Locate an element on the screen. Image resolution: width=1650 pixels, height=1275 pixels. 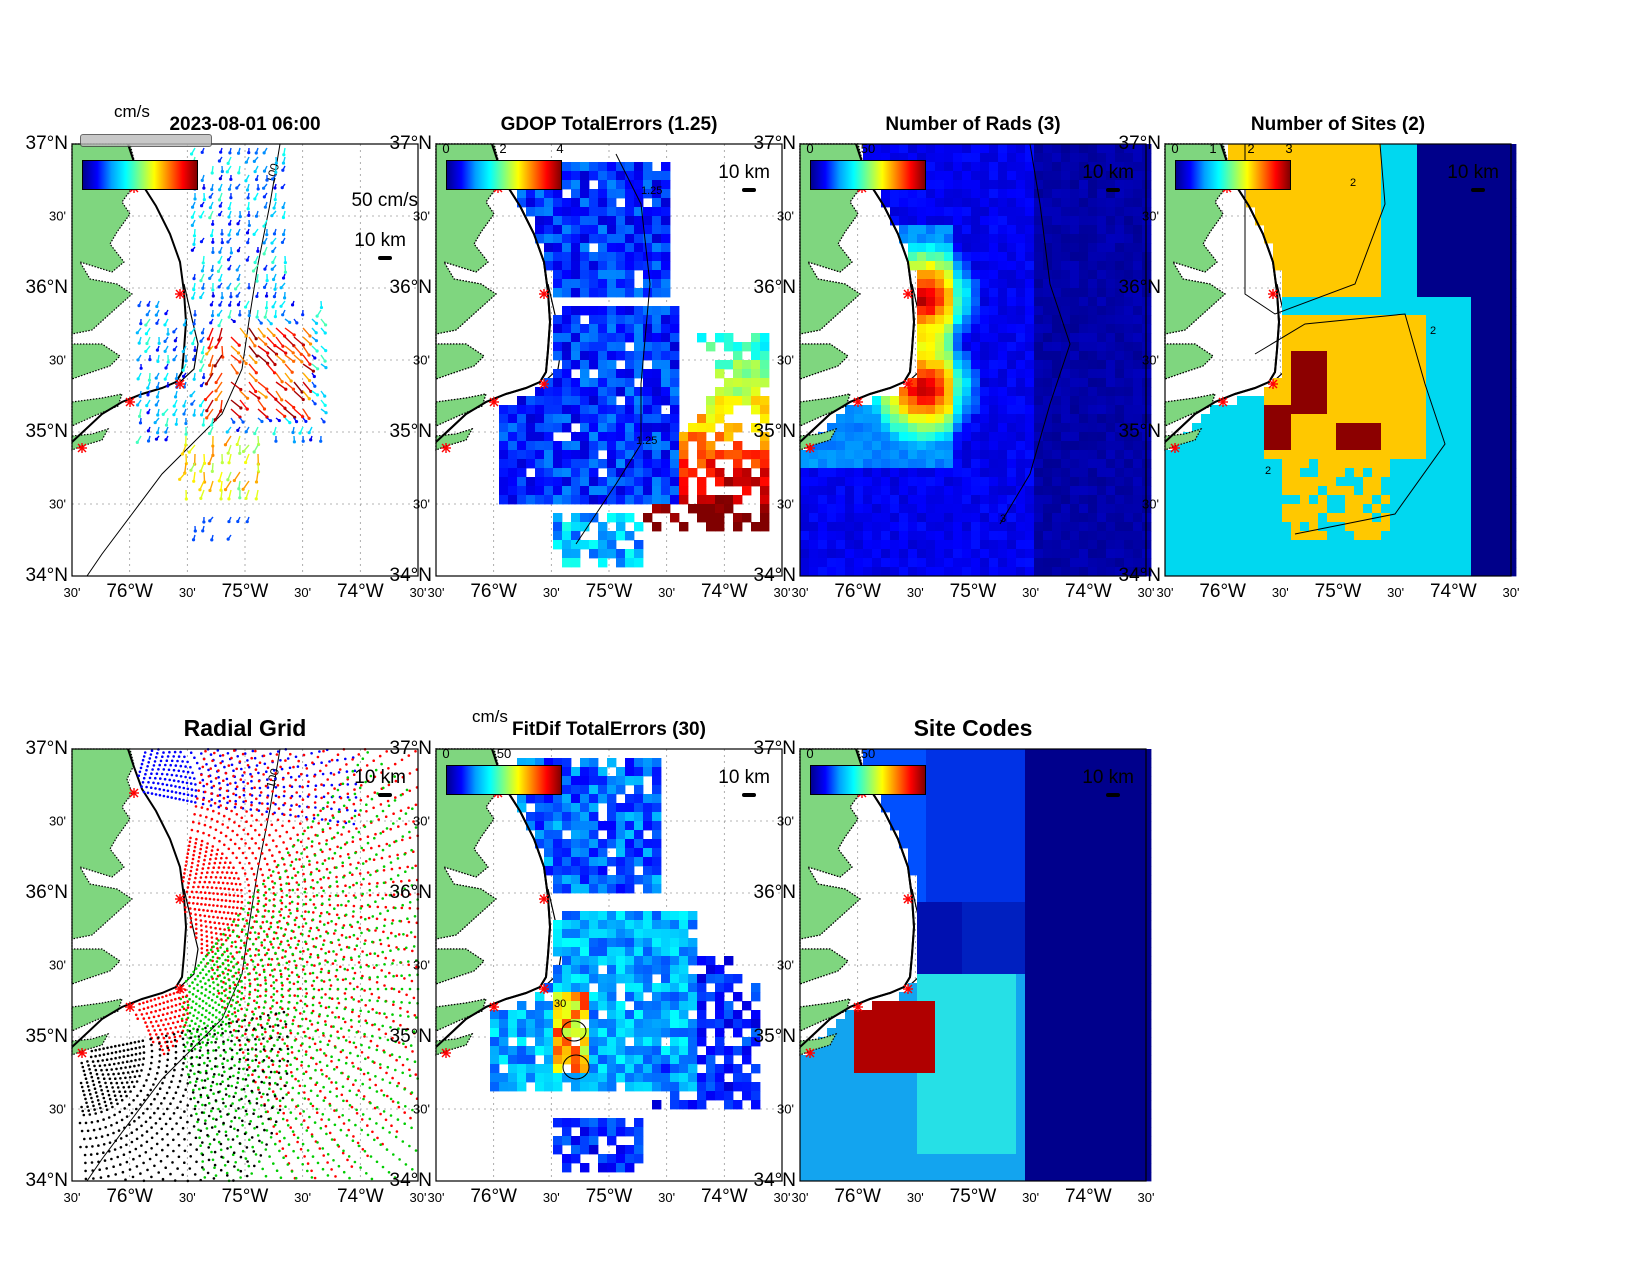
panel-title: Number of Rads (3) is located at coordinates (973, 124).